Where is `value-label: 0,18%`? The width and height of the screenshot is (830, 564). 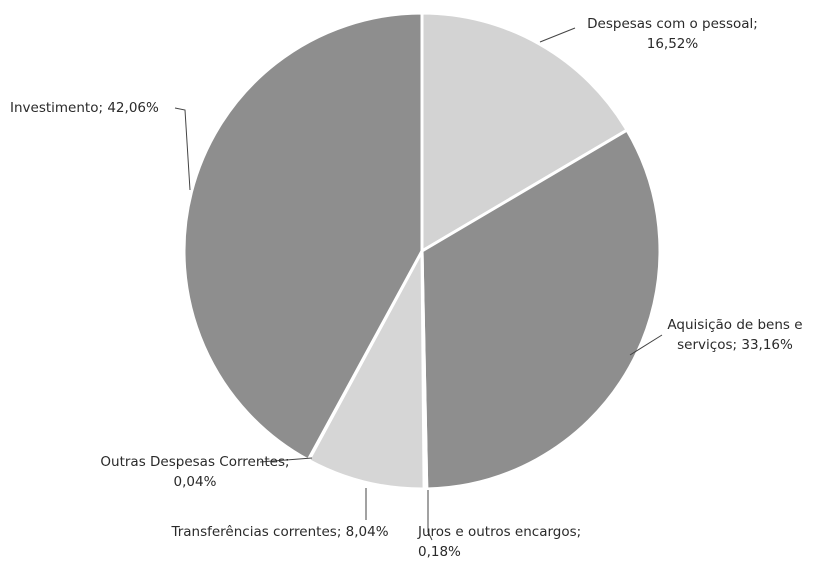
value-label: 0,18% is located at coordinates (439, 552).